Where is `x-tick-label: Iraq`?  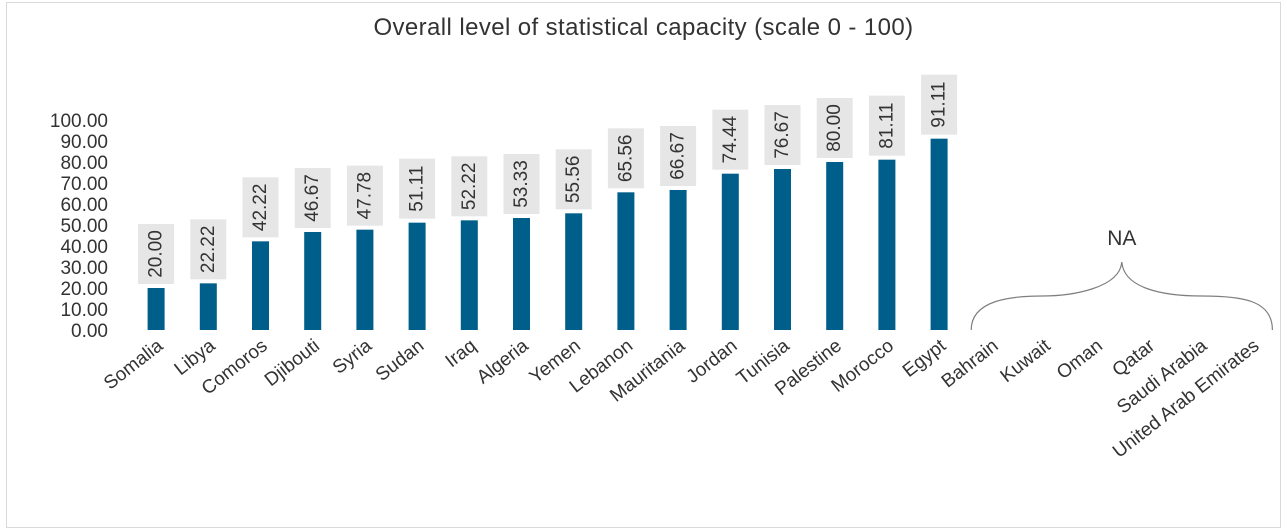 x-tick-label: Iraq is located at coordinates (461, 353).